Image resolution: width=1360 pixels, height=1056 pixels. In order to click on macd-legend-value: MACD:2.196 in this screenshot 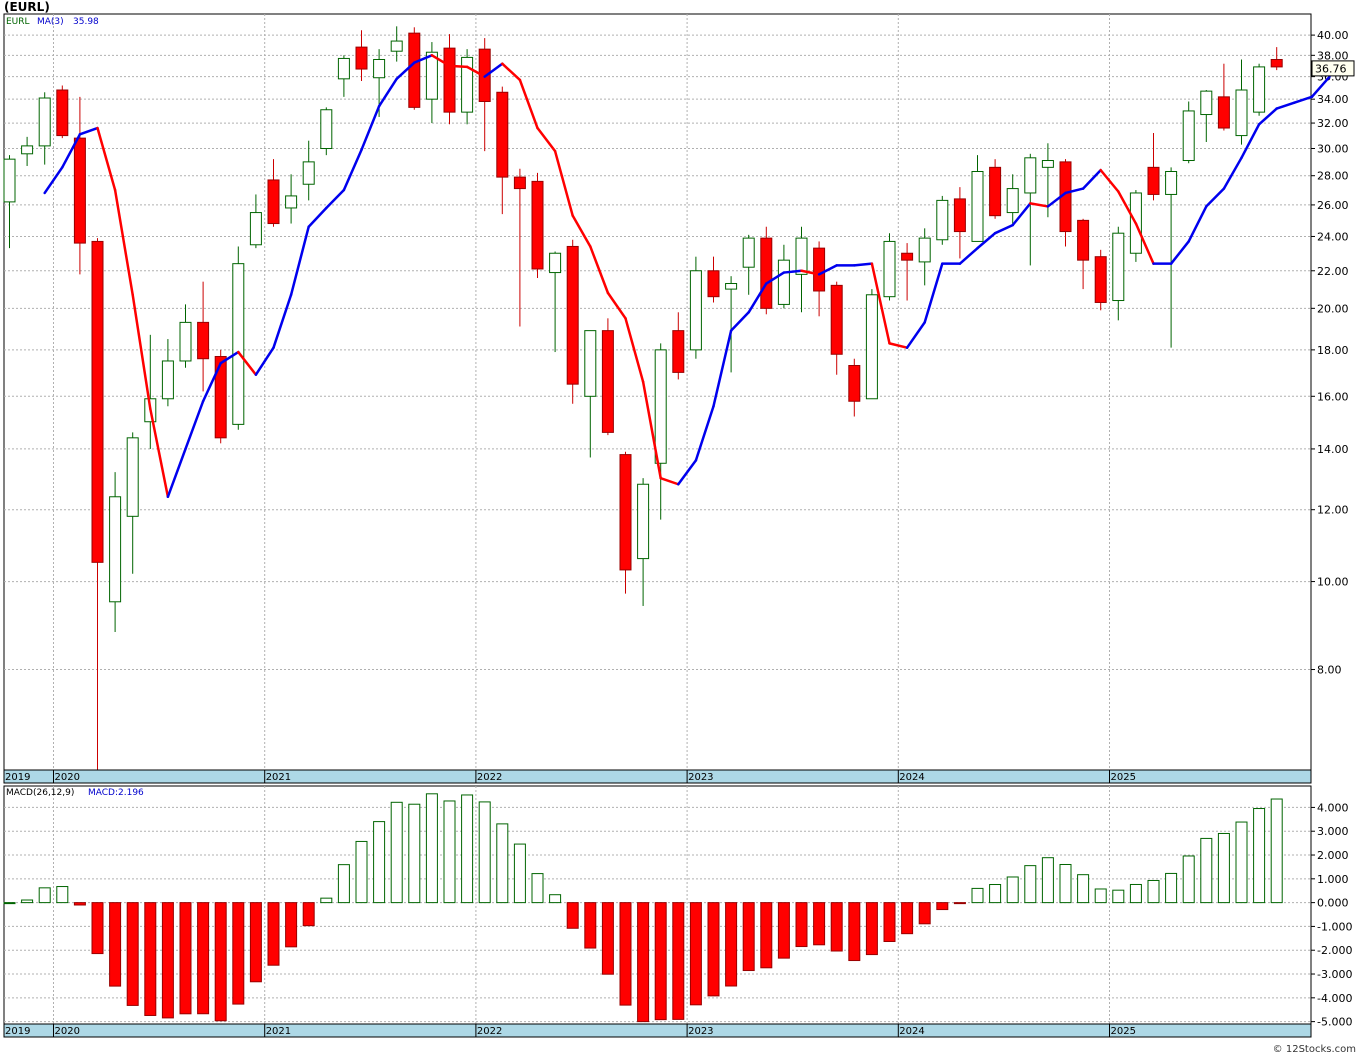, I will do `click(116, 793)`.